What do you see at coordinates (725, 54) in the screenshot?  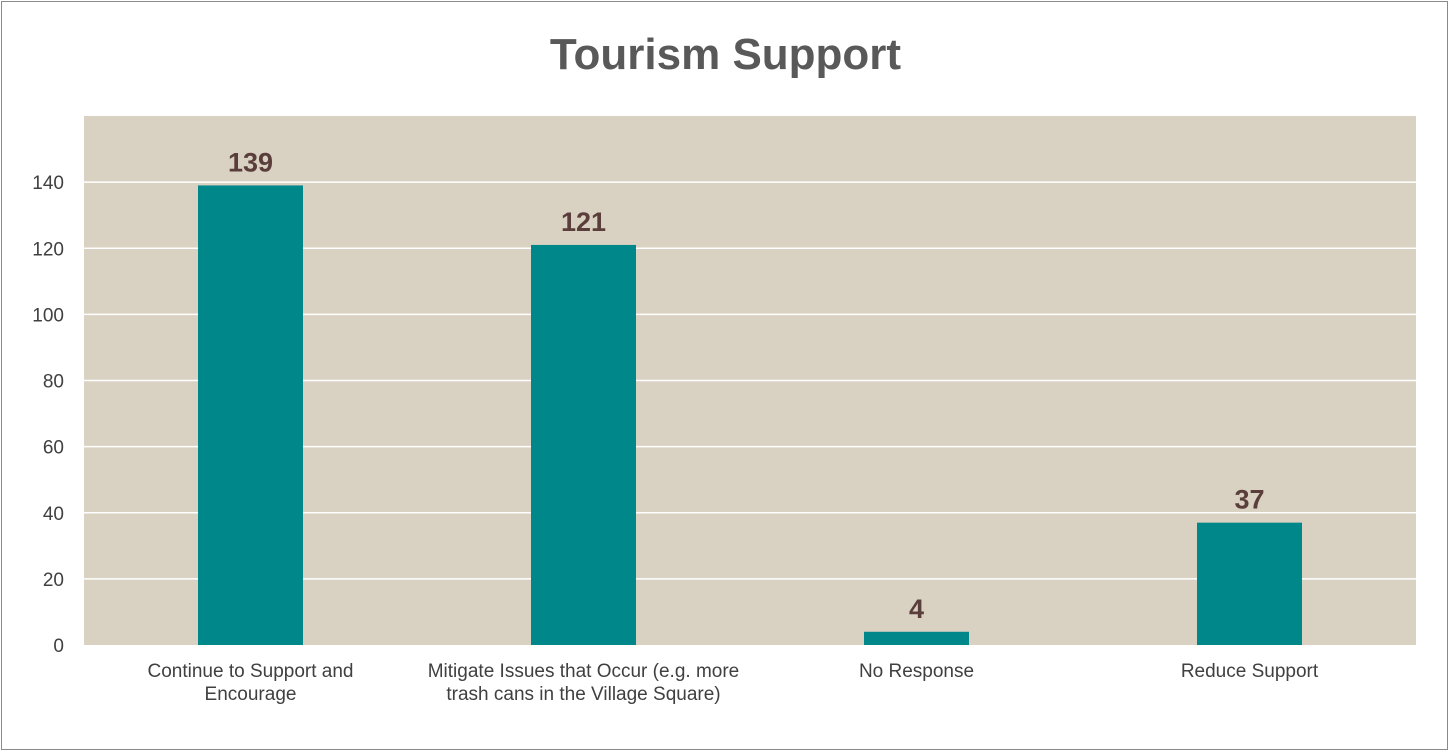 I see `chart-title: Tourism Support` at bounding box center [725, 54].